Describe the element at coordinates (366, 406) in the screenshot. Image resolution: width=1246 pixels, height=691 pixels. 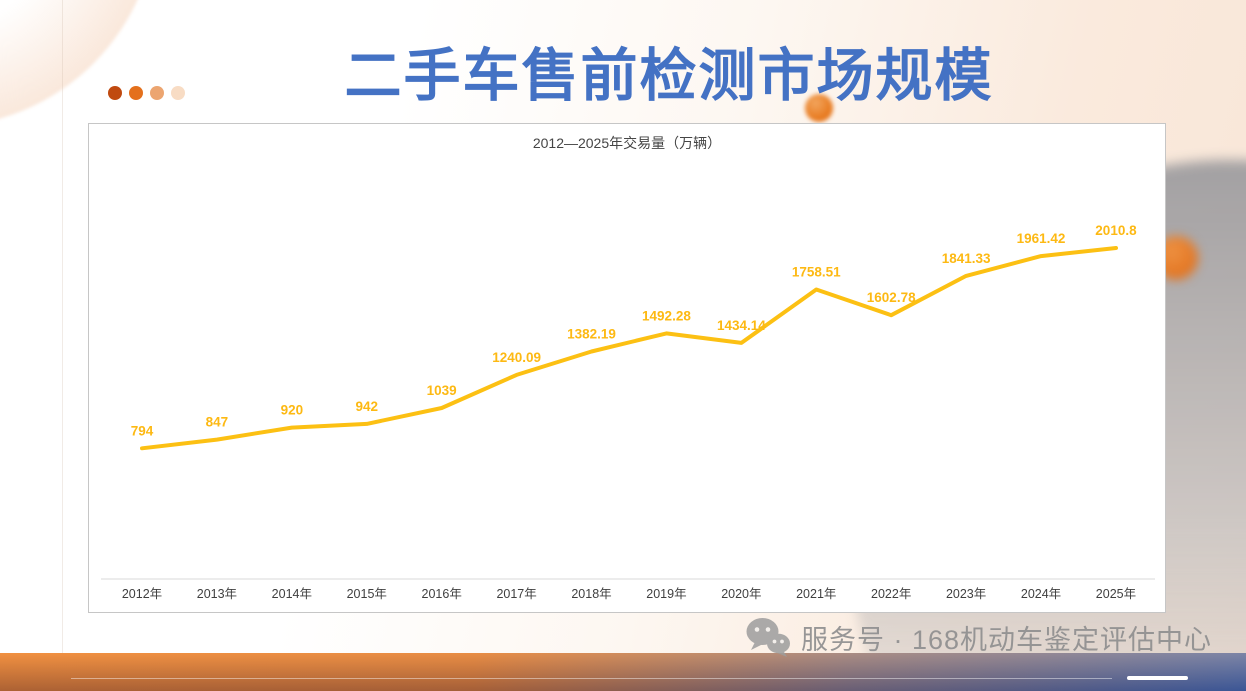
I see `svg-text: 942` at that location.